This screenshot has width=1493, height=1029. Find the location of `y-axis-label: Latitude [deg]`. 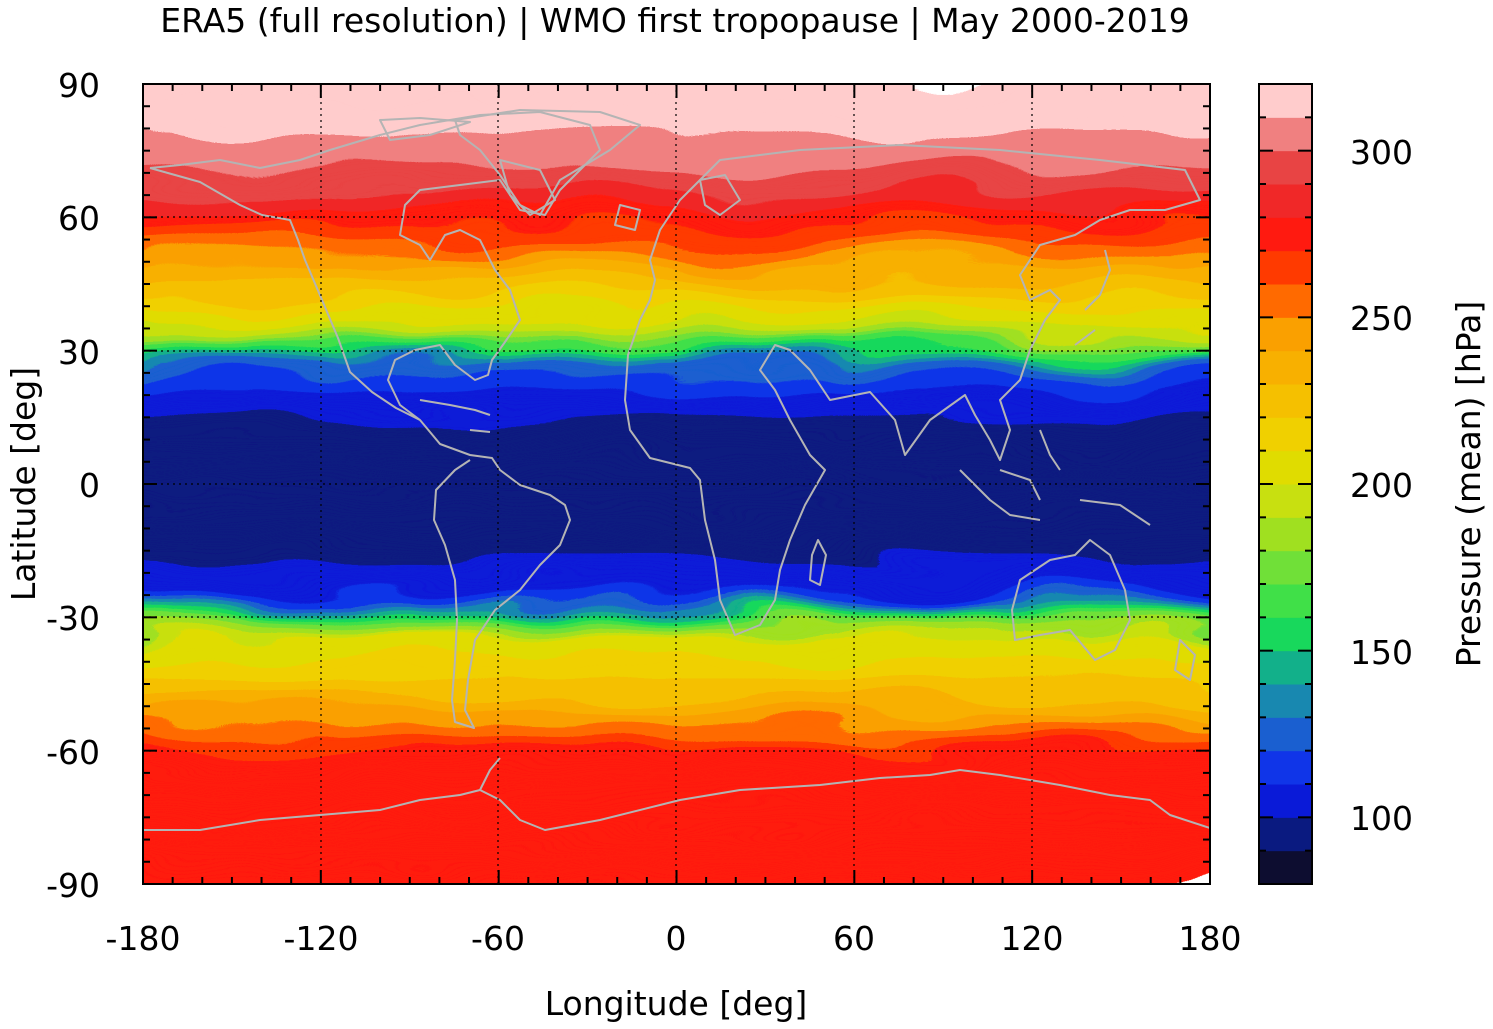

y-axis-label: Latitude [deg] is located at coordinates (23, 484).